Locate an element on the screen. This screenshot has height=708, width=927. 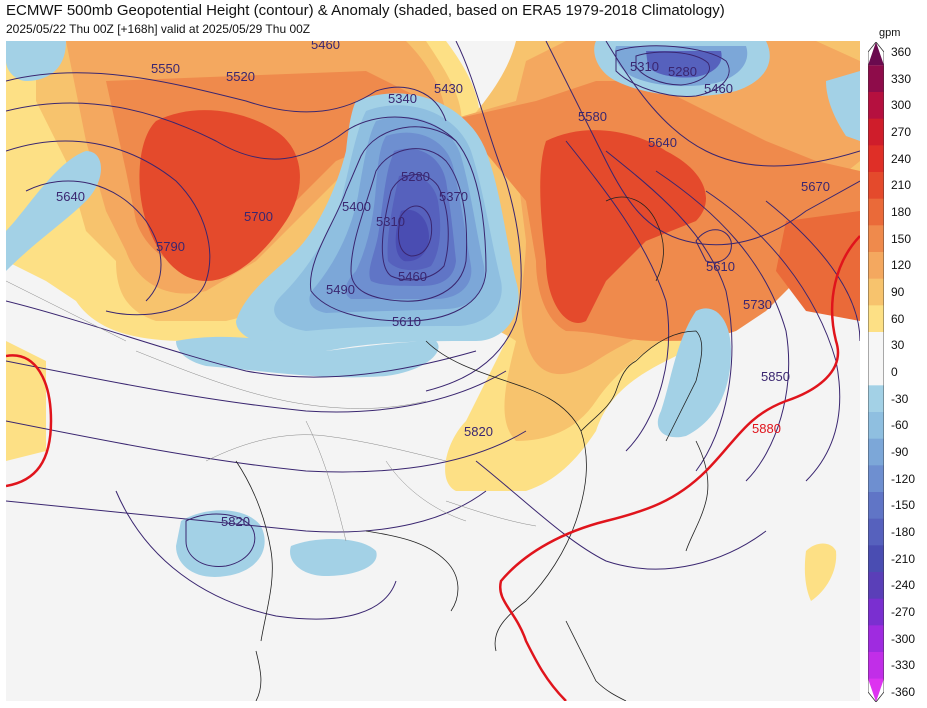
colorbar-tick-label: 300 is located at coordinates (901, 105).